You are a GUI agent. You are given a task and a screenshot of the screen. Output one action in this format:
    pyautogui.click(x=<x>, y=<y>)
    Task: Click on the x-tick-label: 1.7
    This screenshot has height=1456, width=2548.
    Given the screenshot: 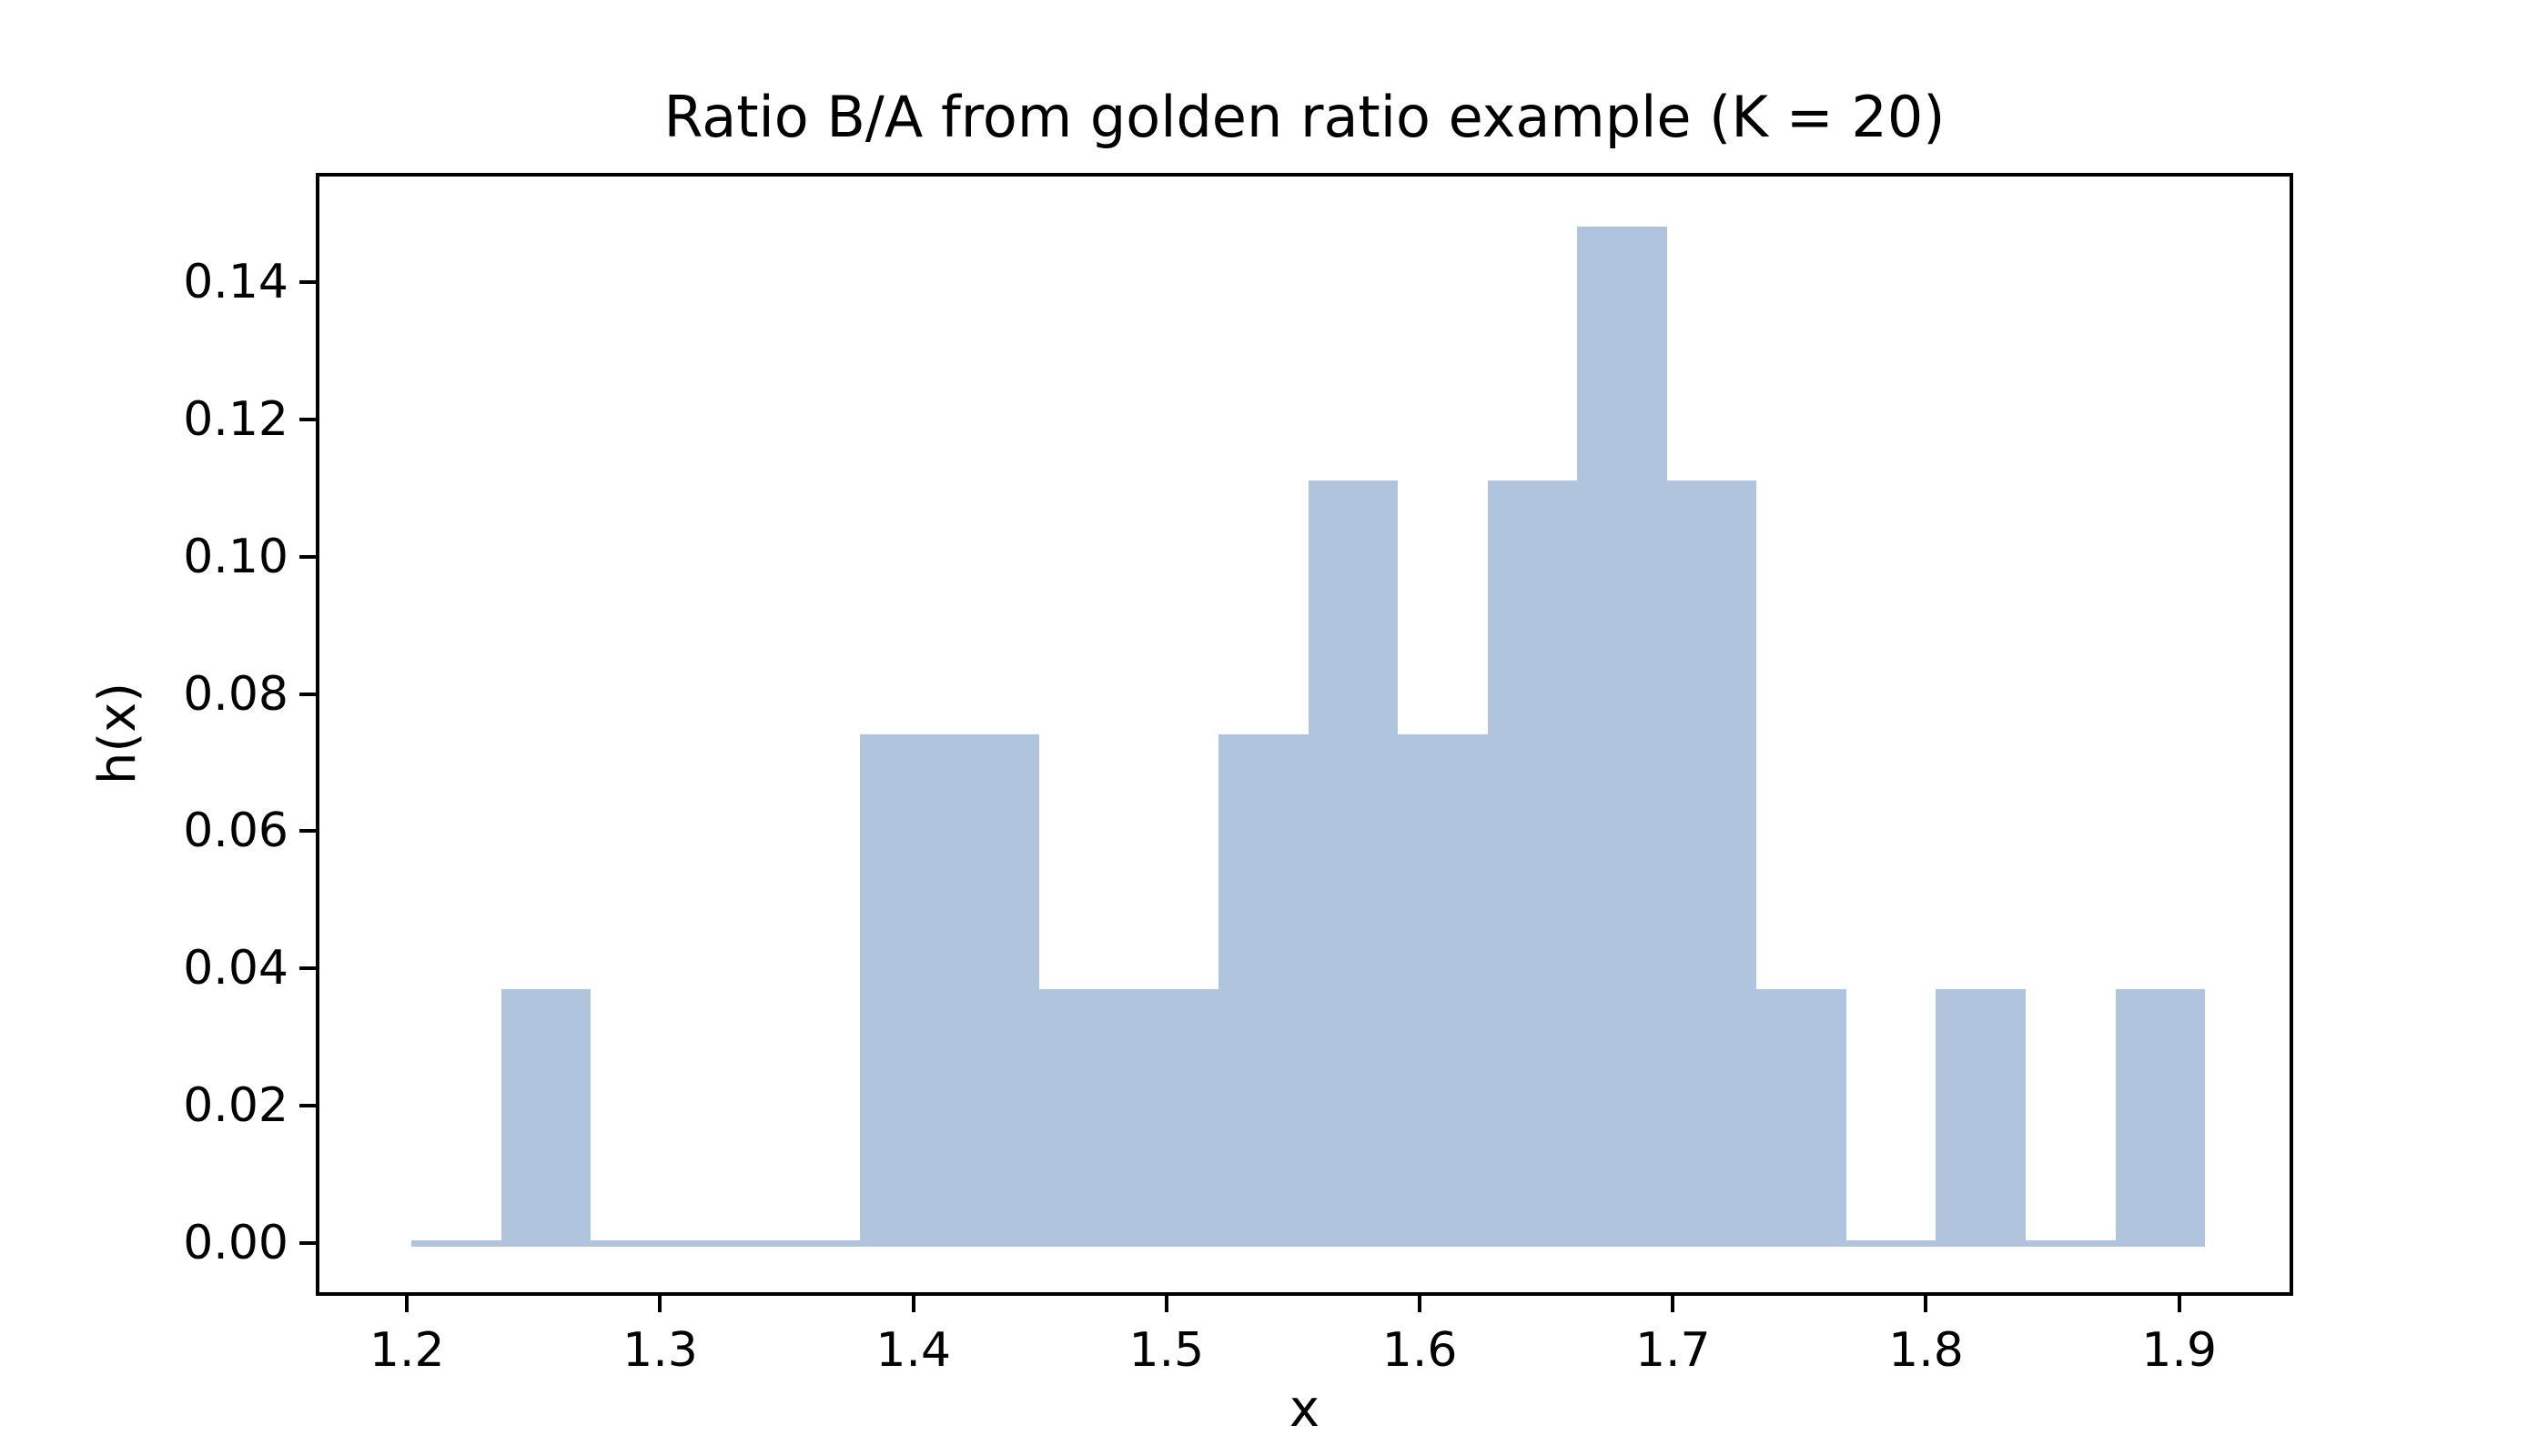 What is the action you would take?
    pyautogui.click(x=1673, y=1351)
    